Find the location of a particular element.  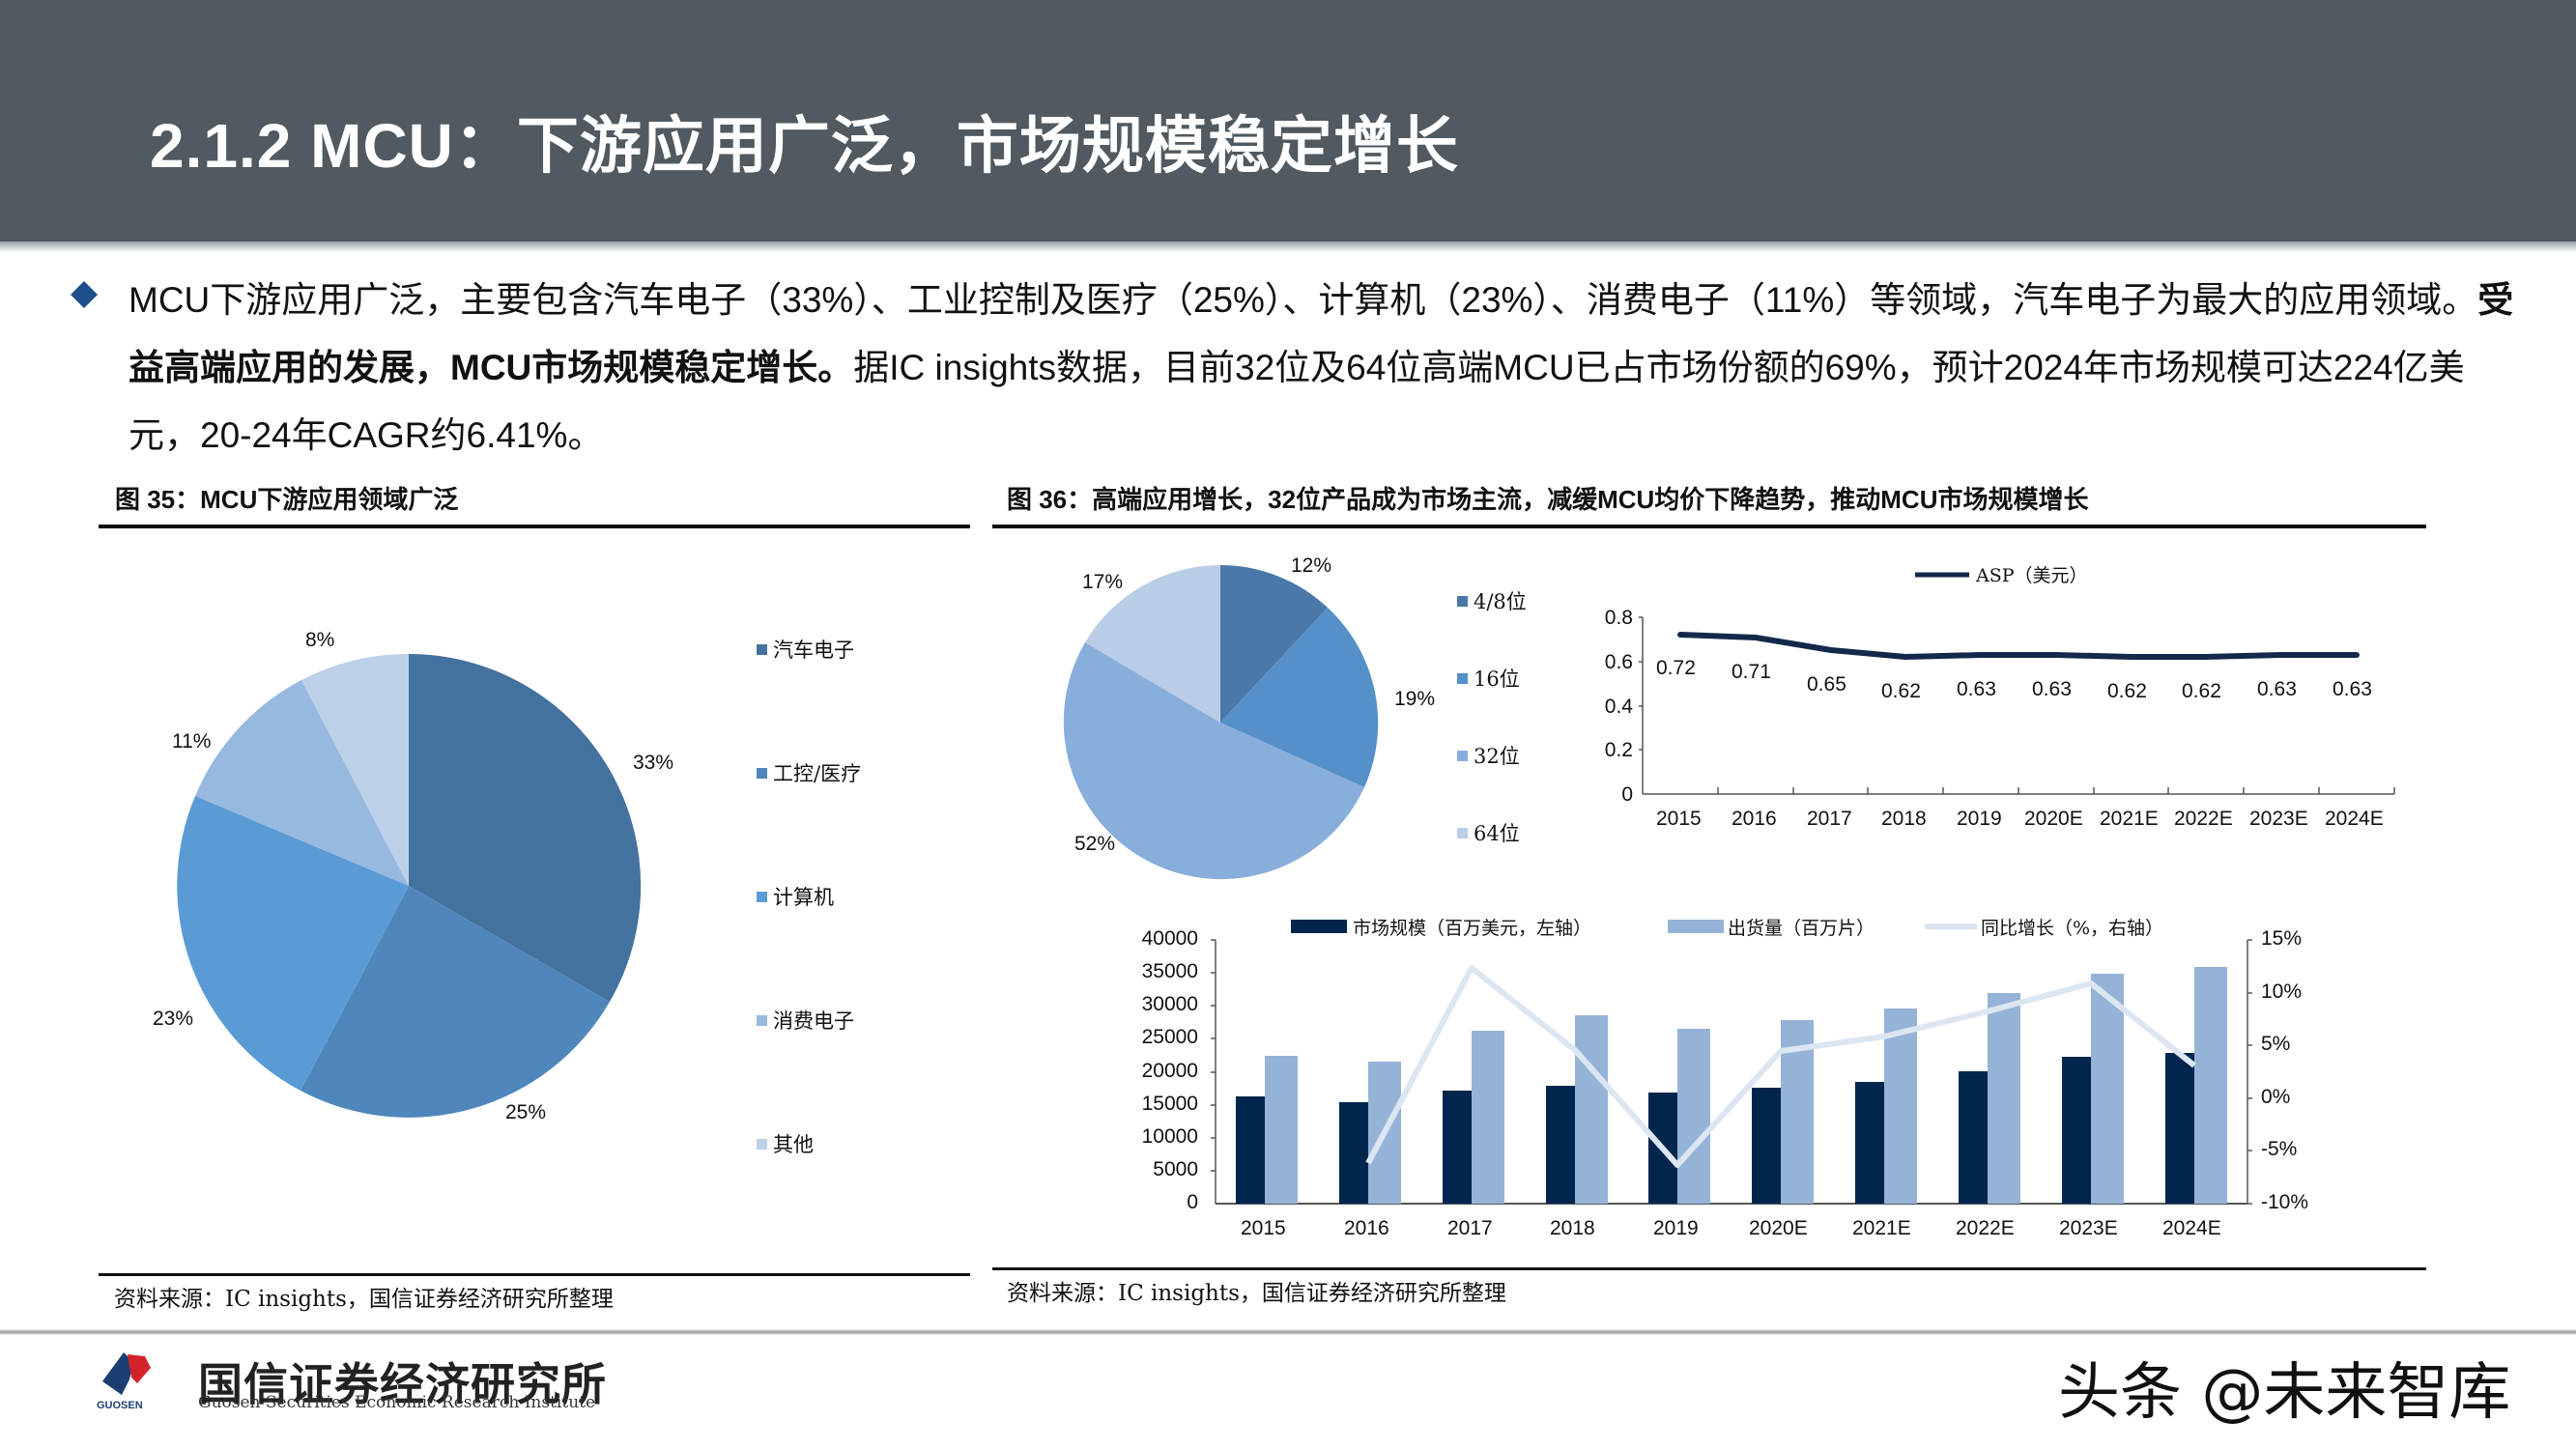

legend-item-32bit: 32位 is located at coordinates (1492, 755).